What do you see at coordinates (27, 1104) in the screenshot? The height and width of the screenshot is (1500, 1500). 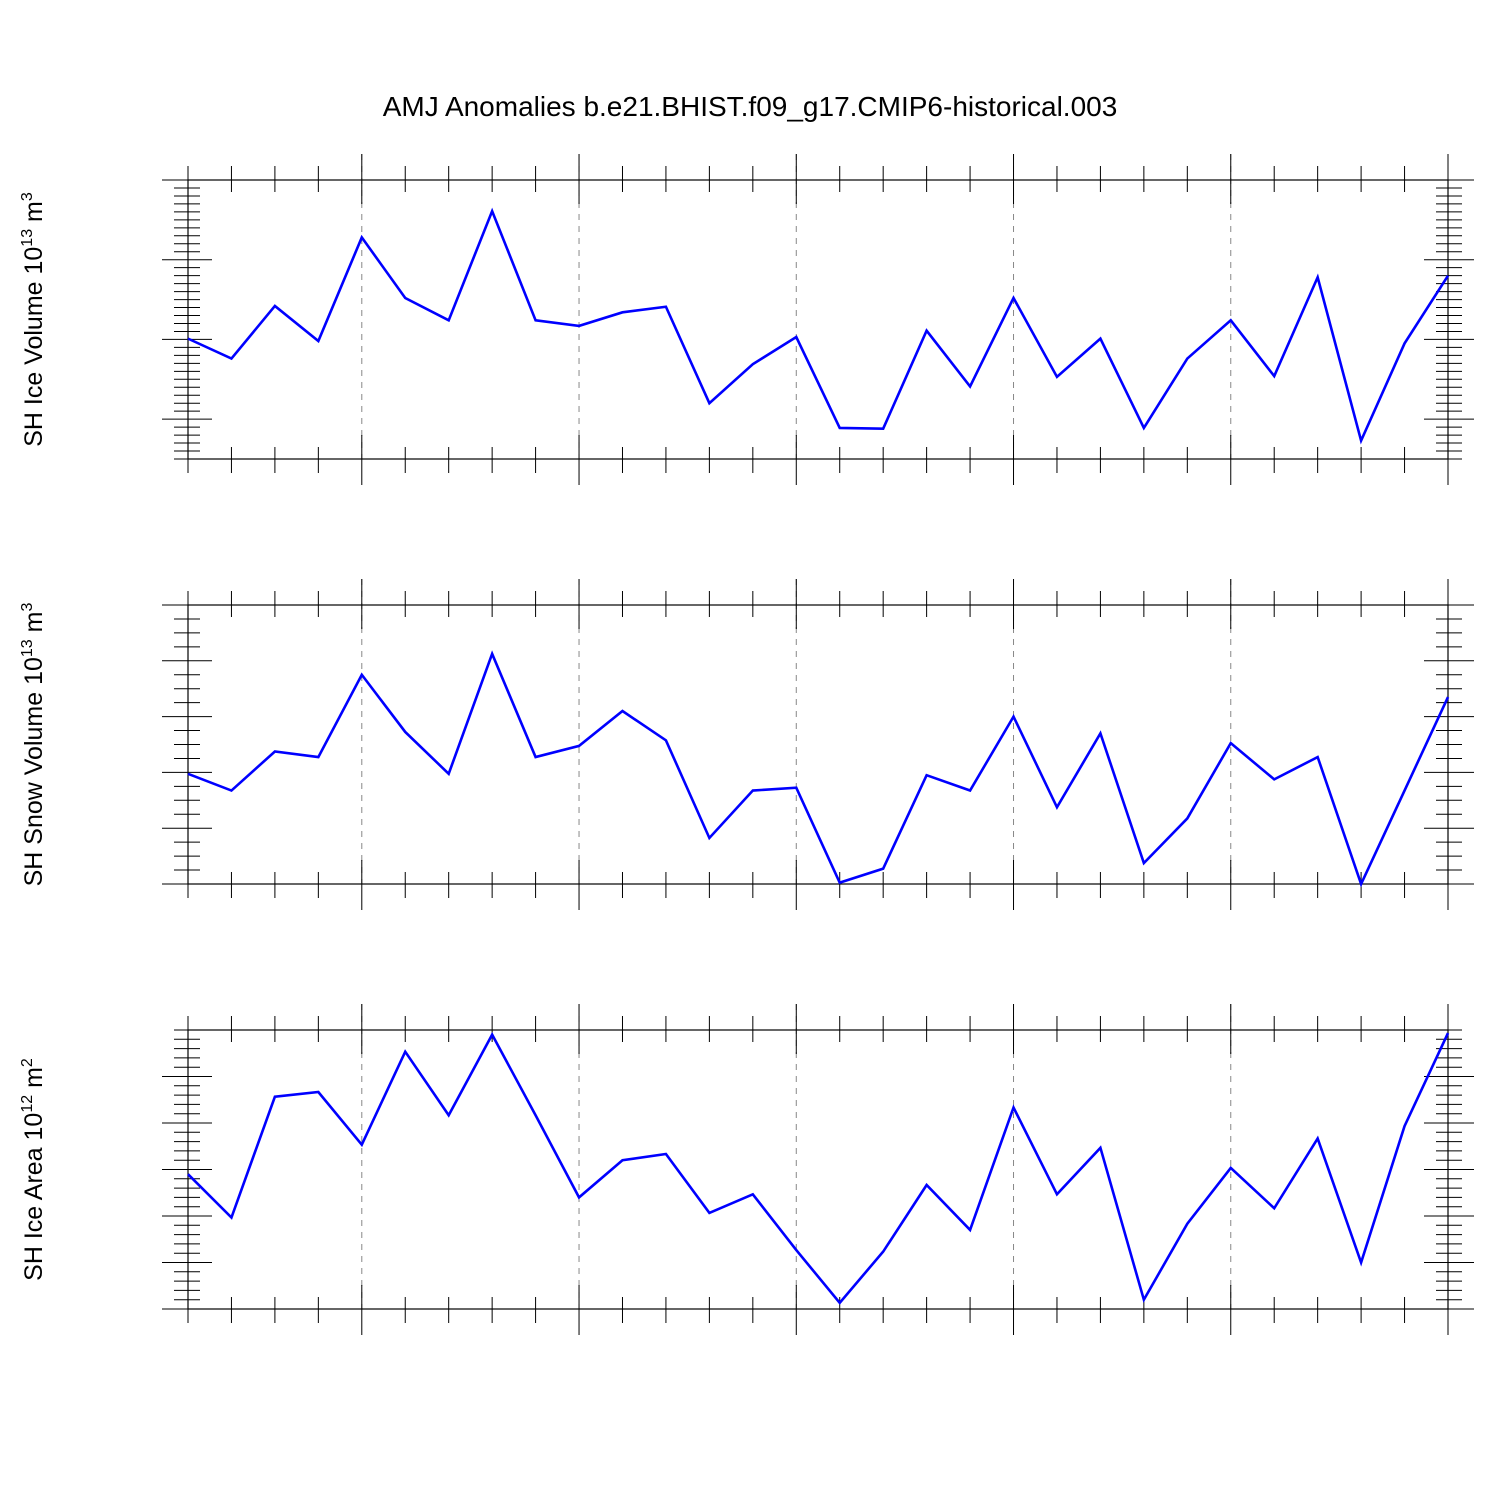 I see `y-axis-label-superscript: 12` at bounding box center [27, 1104].